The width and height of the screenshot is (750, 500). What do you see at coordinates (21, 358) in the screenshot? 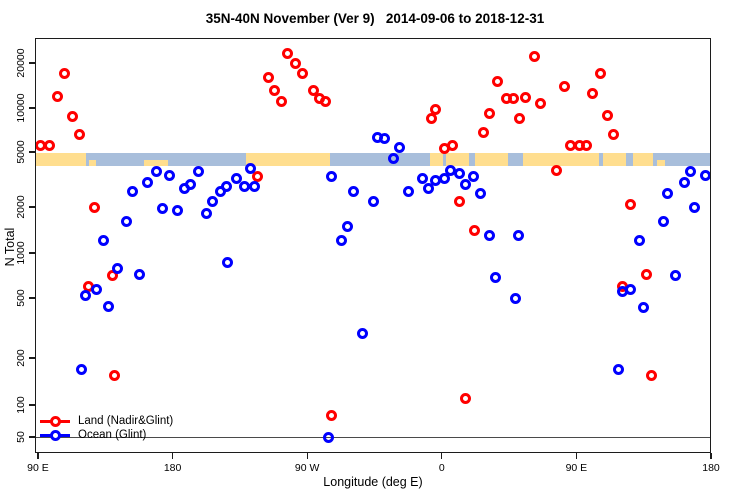
I see `y-tick-label: 200` at bounding box center [21, 358].